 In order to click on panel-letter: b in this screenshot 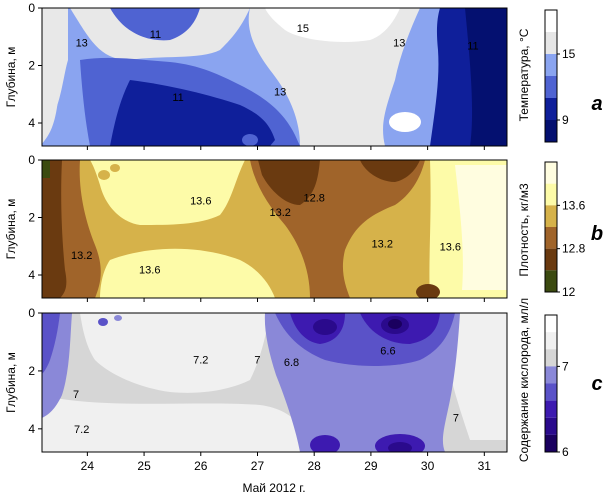, I will do `click(597, 234)`.